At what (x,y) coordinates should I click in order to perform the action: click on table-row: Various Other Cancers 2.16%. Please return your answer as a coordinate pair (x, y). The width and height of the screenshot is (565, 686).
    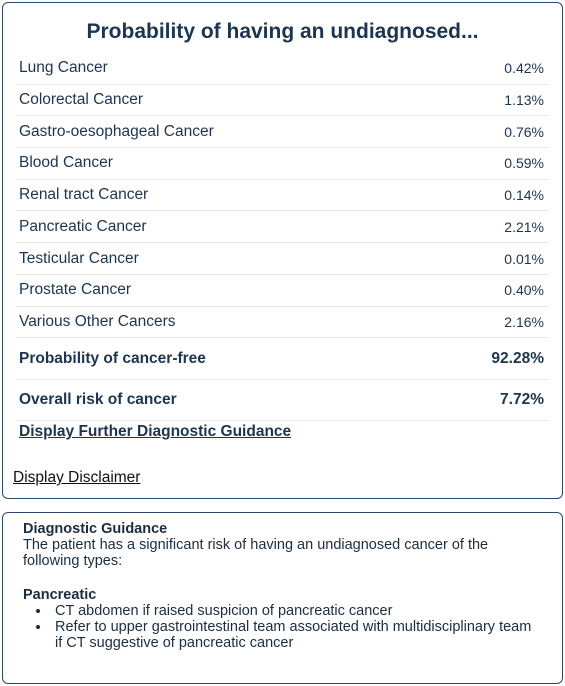
    Looking at the image, I should click on (281, 323).